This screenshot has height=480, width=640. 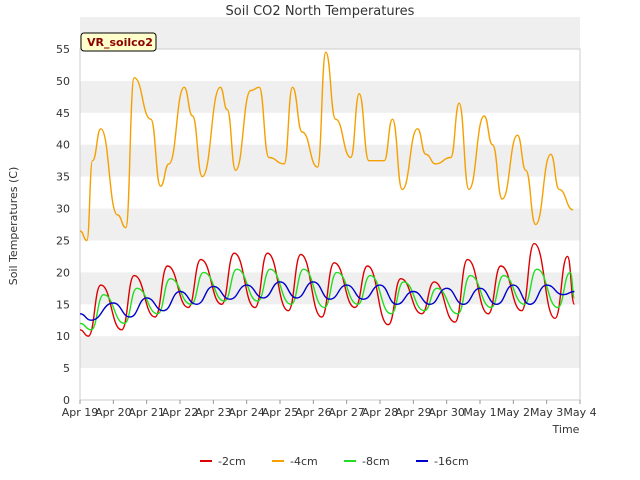 I want to click on chart-title: Soil CO2 North Temperatures, so click(x=320, y=11).